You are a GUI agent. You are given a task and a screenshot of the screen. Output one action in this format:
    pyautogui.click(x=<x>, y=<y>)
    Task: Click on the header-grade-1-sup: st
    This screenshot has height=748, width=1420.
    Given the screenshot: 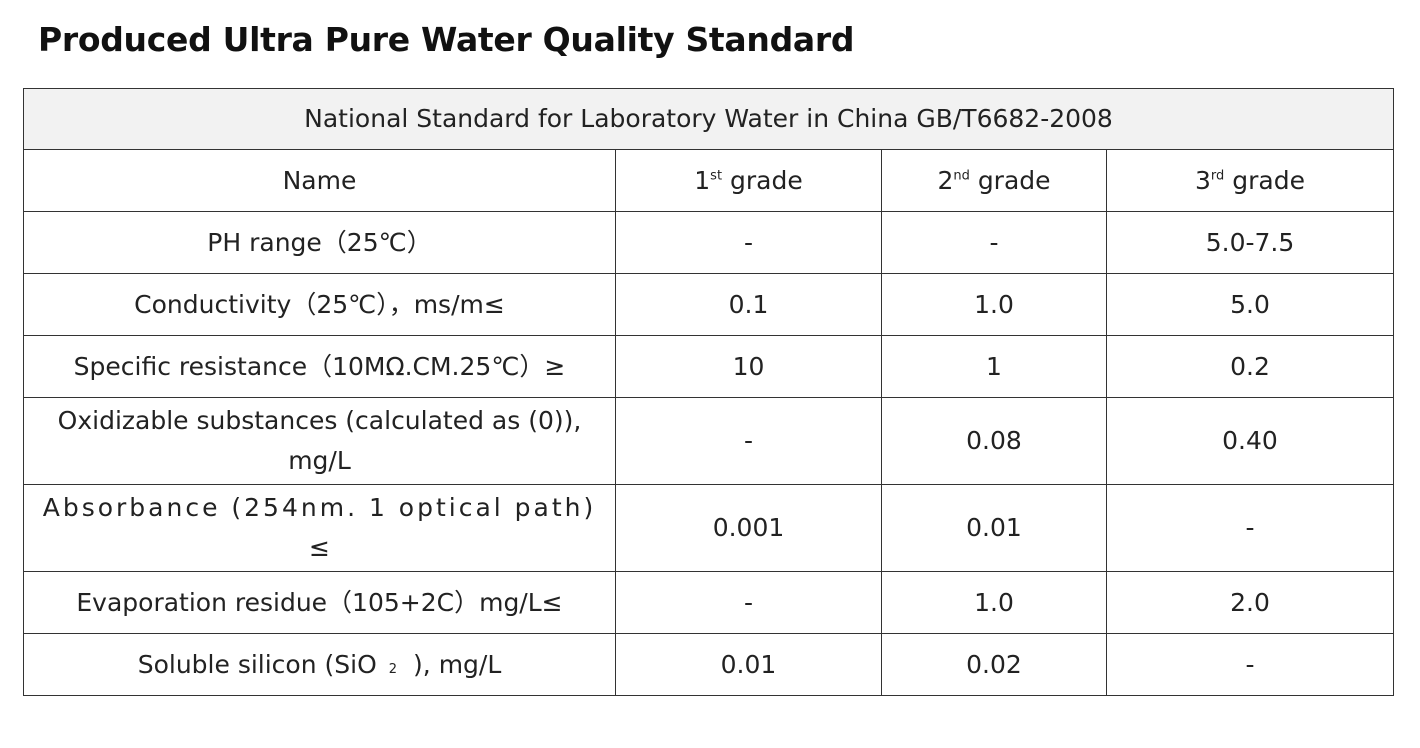 What is the action you would take?
    pyautogui.click(x=716, y=176)
    